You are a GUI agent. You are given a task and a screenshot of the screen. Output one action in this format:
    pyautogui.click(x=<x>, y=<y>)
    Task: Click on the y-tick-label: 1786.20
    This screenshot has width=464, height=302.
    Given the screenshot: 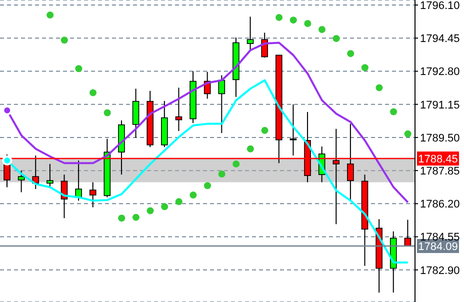 What is the action you would take?
    pyautogui.click(x=440, y=204)
    